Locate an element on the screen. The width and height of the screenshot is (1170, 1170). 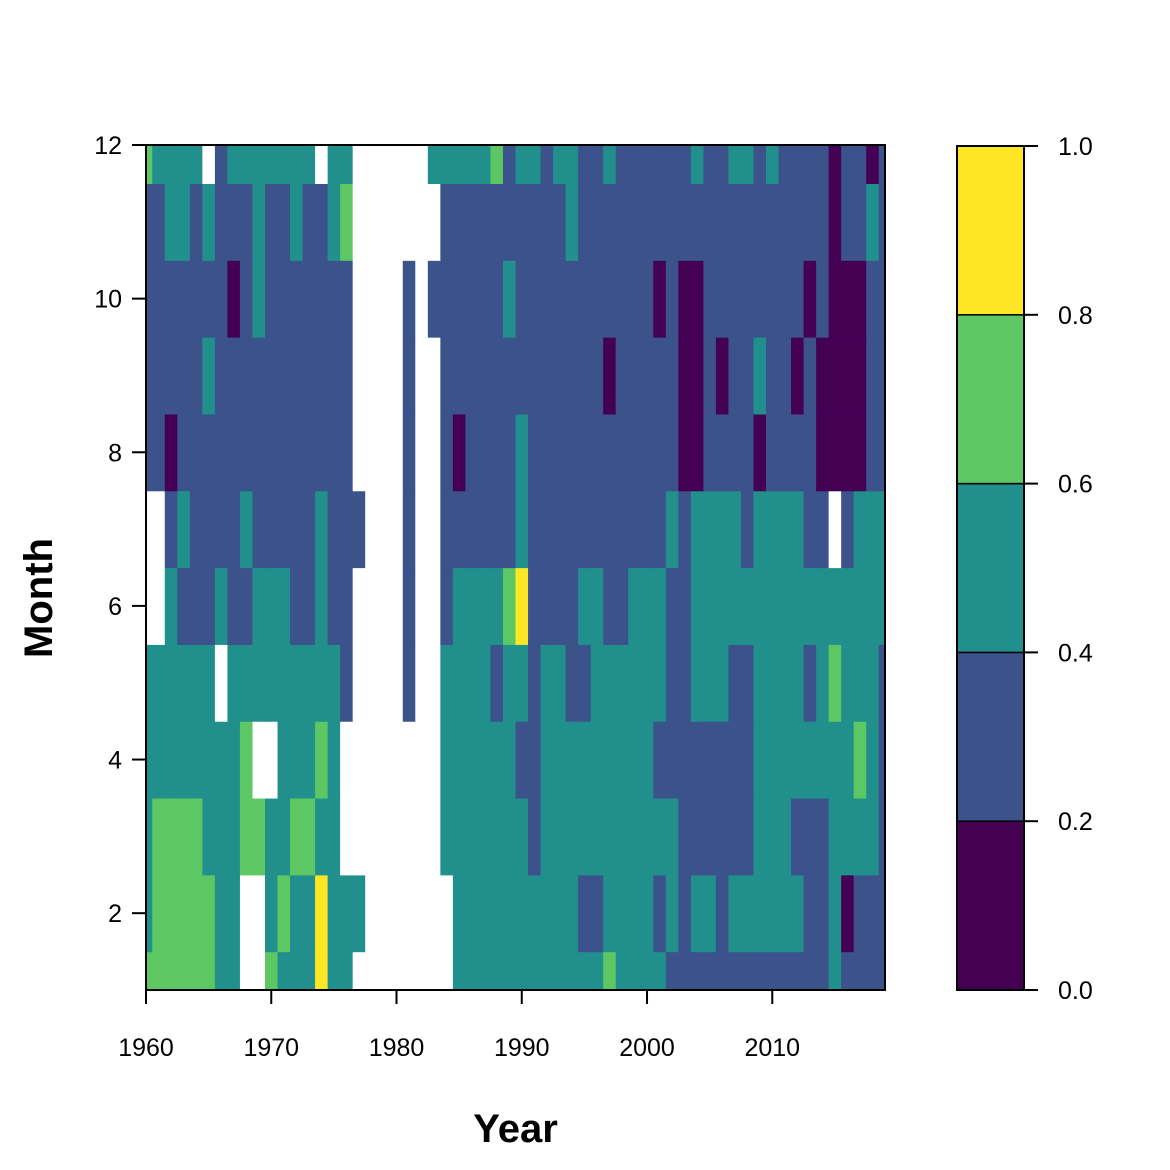
x-axis: 1960 1970 1980 1990 2000 2010 is located at coordinates (459, 1025).